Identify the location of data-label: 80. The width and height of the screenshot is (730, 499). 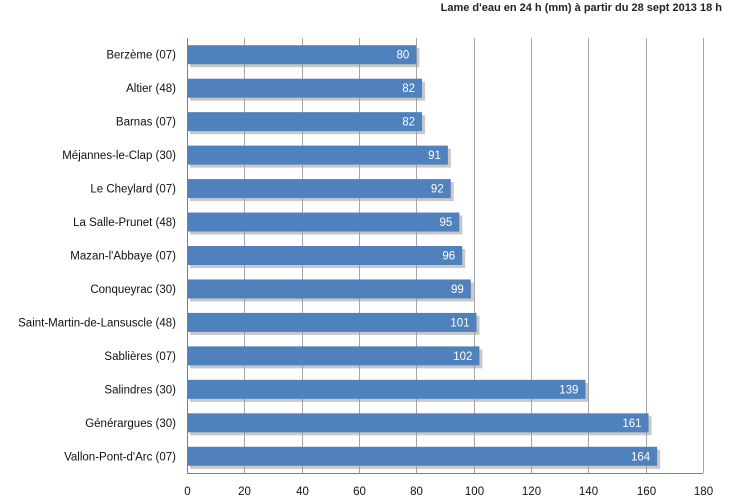
(403, 56).